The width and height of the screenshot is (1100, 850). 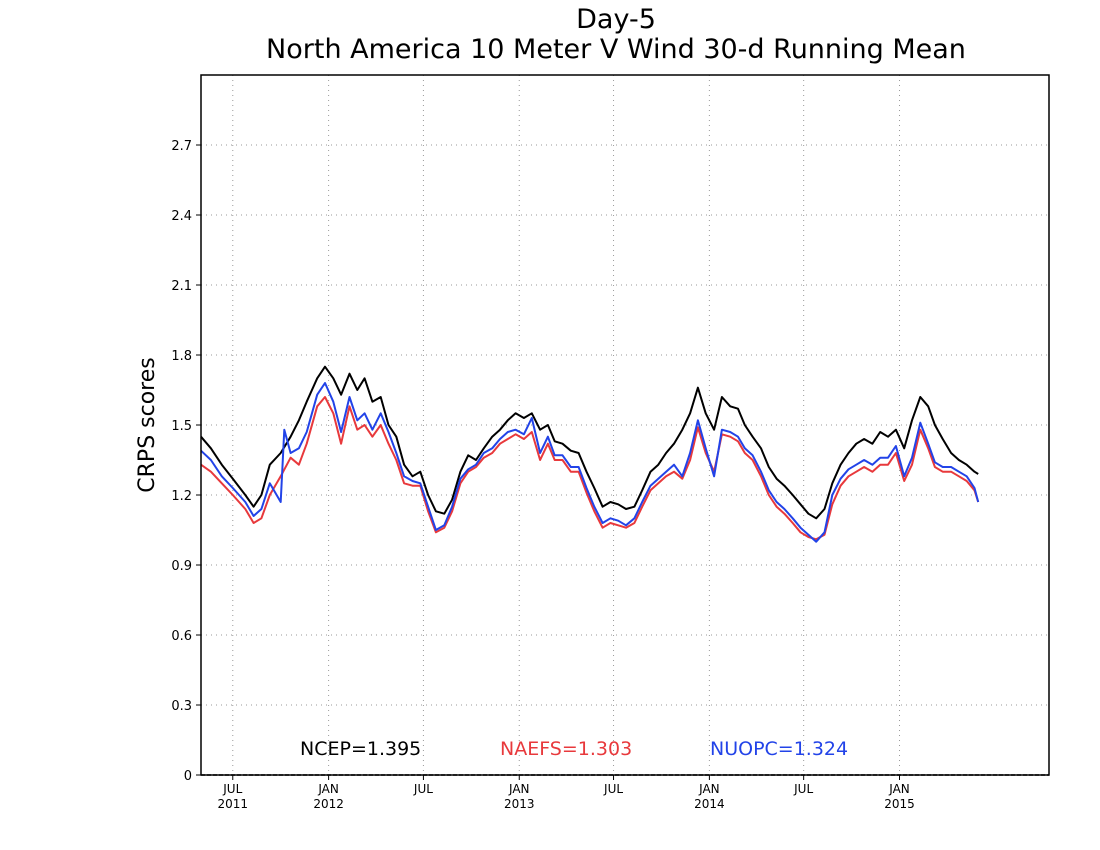 I want to click on y-tick-label: 2.4, so click(x=181, y=216).